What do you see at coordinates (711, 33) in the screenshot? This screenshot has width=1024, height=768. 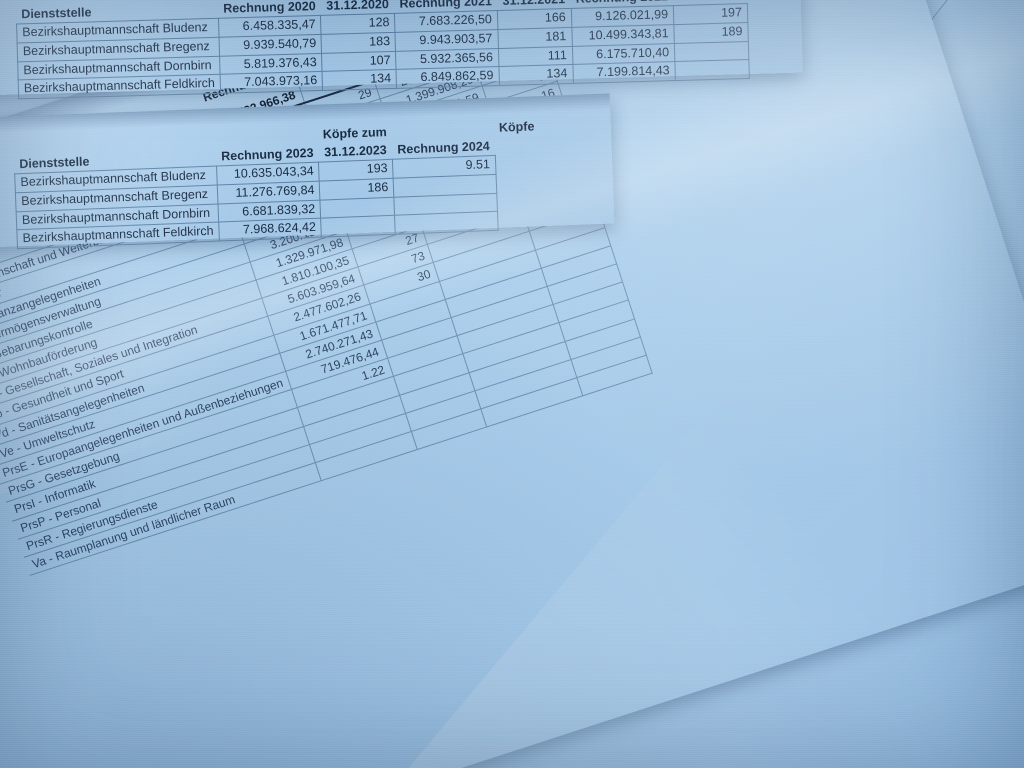 I see `cell-k2022: 189` at bounding box center [711, 33].